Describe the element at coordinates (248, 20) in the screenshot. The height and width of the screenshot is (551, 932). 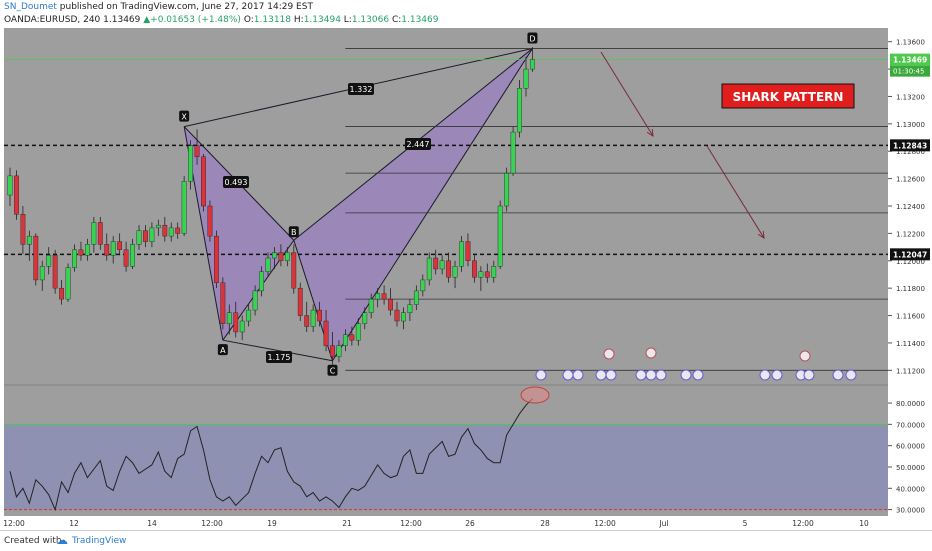
I see `open-label: O:` at that location.